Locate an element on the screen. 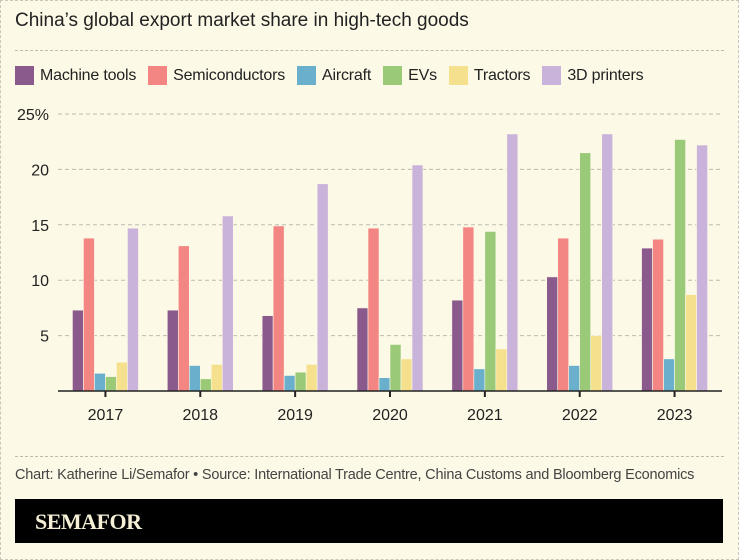 Image resolution: width=739 pixels, height=560 pixels. bar-semiconductors-2018 is located at coordinates (183, 318).